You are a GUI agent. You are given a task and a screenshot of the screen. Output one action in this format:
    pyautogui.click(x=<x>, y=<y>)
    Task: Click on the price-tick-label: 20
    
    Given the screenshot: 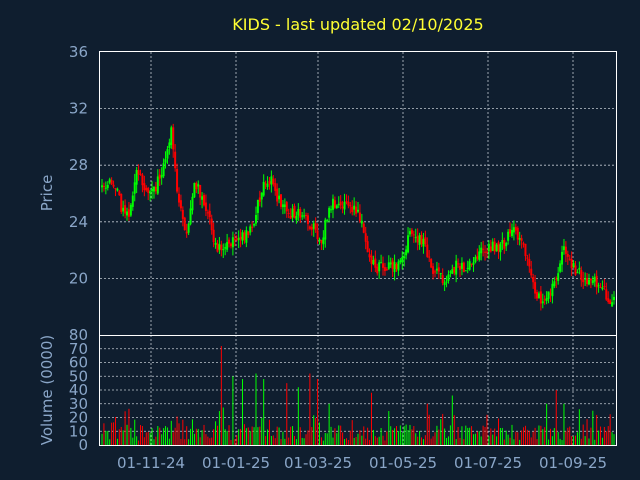 What is the action you would take?
    pyautogui.click(x=78, y=278)
    